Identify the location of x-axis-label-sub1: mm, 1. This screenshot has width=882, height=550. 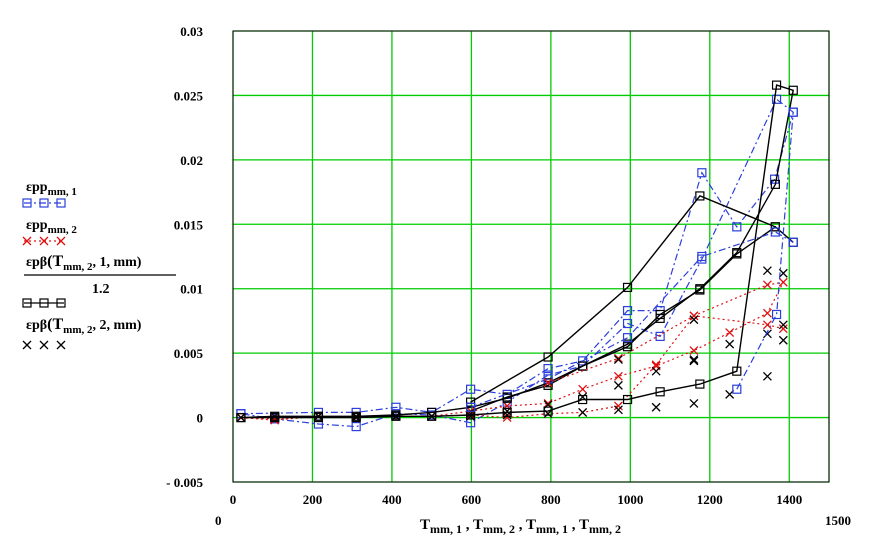
(446, 529).